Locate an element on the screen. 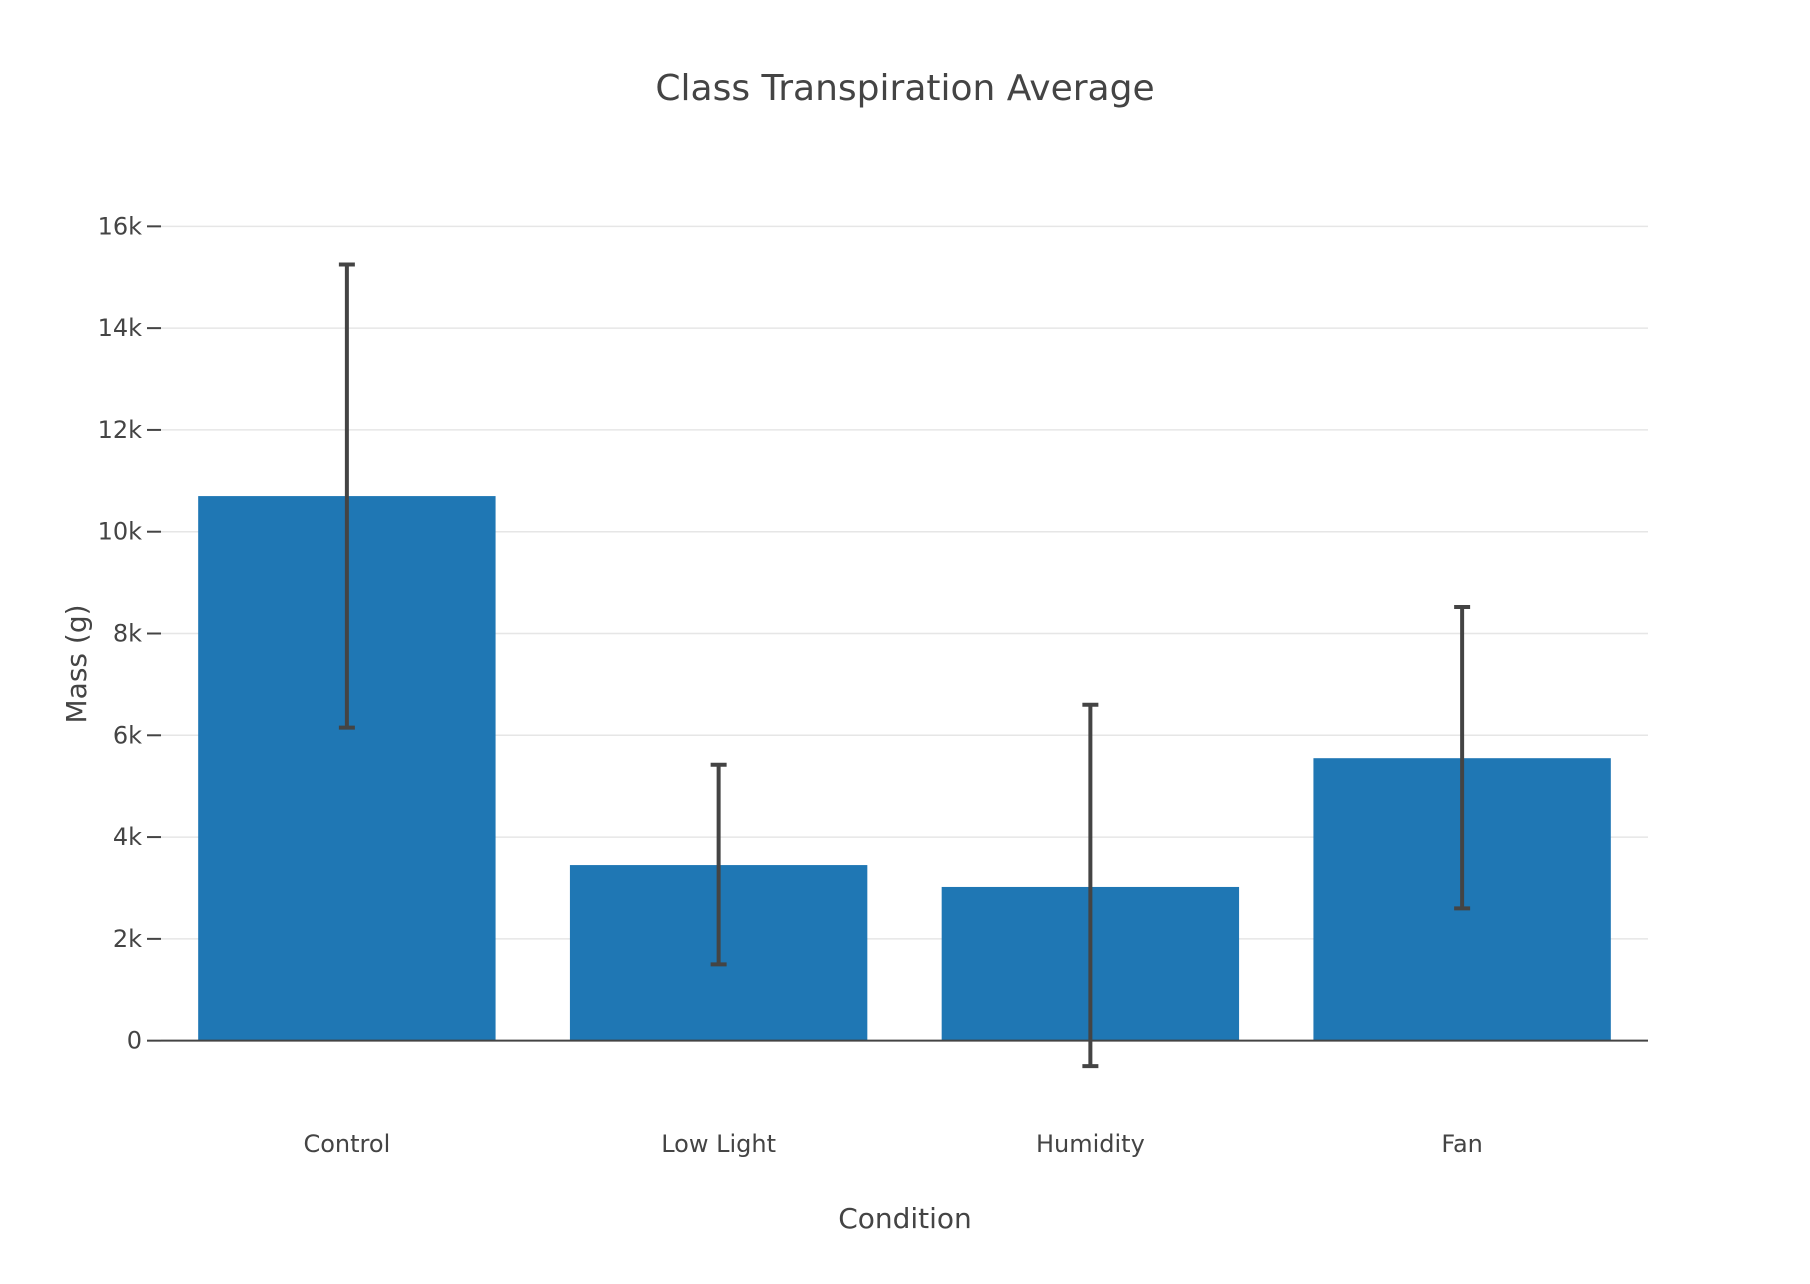 Image resolution: width=1810 pixels, height=1284 pixels. y-axis-ticks: 0 2k 4k 6k 8k 10k 12k 14k 16k is located at coordinates (129, 633).